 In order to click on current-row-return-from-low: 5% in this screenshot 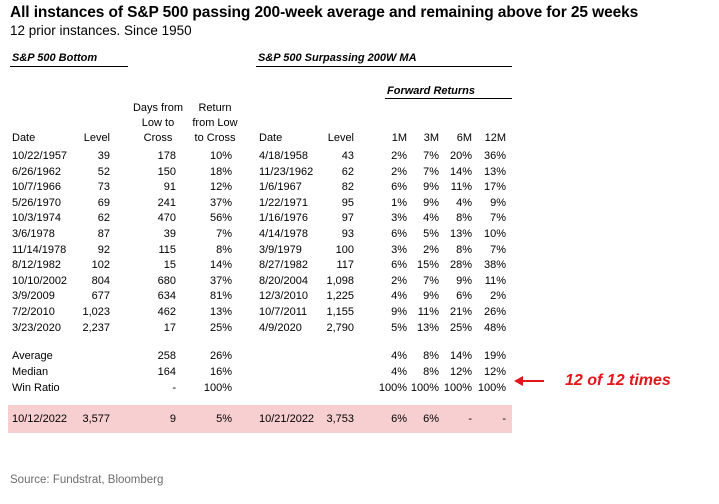, I will do `click(224, 419)`.